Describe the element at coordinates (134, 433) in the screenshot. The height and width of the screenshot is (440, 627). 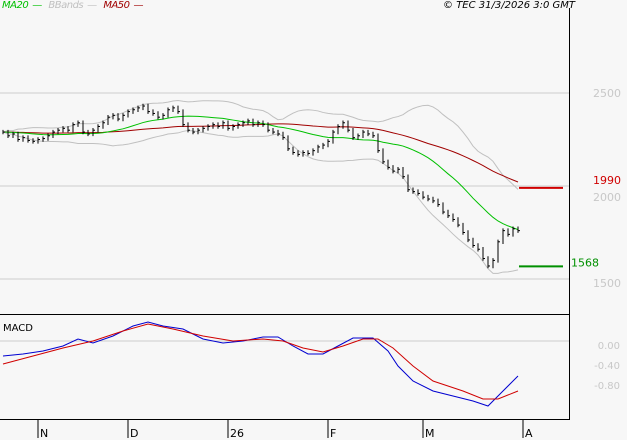
I see `x-tick-label: D` at that location.